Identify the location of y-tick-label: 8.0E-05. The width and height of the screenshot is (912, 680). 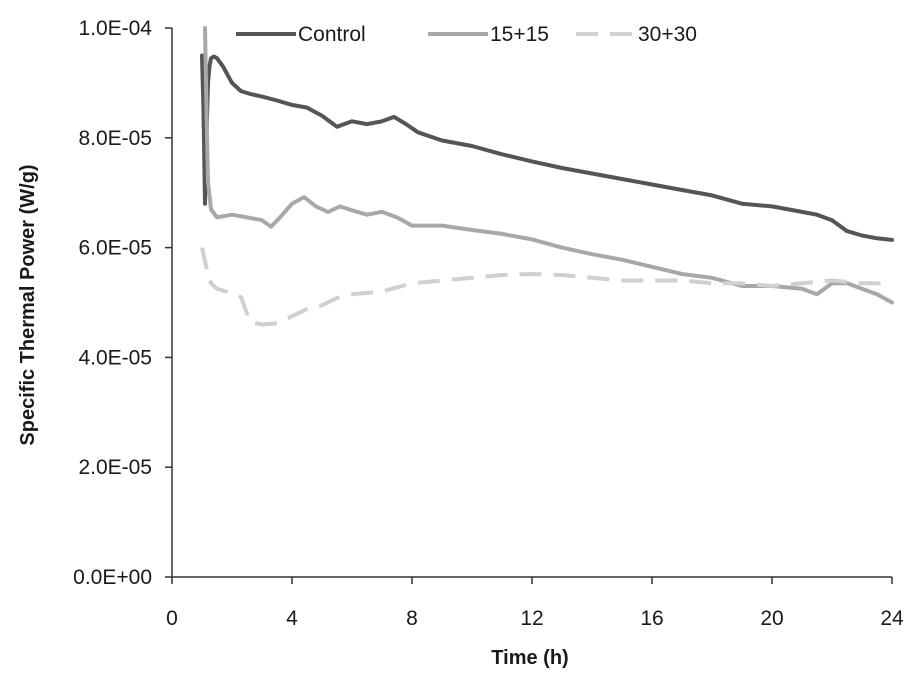
(115, 138).